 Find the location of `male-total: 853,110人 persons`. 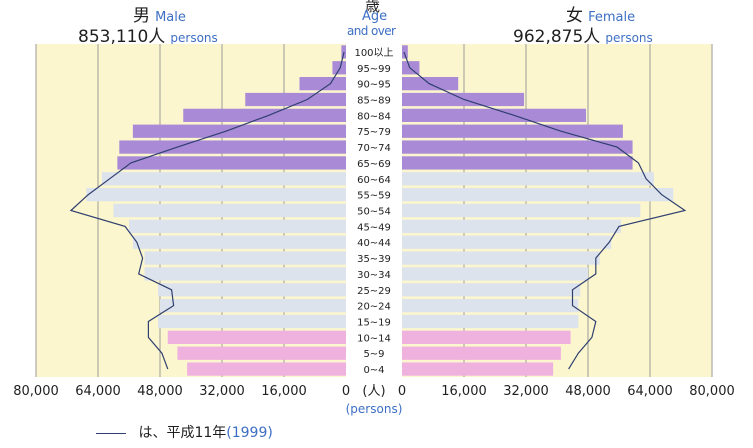

male-total: 853,110人 persons is located at coordinates (148, 34).